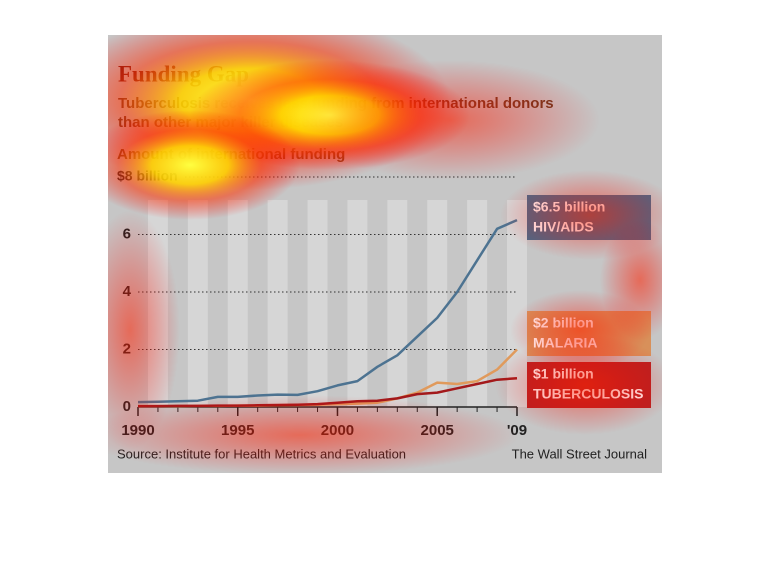 The width and height of the screenshot is (770, 568). I want to click on legend-label: HIV/AIDS, so click(563, 227).